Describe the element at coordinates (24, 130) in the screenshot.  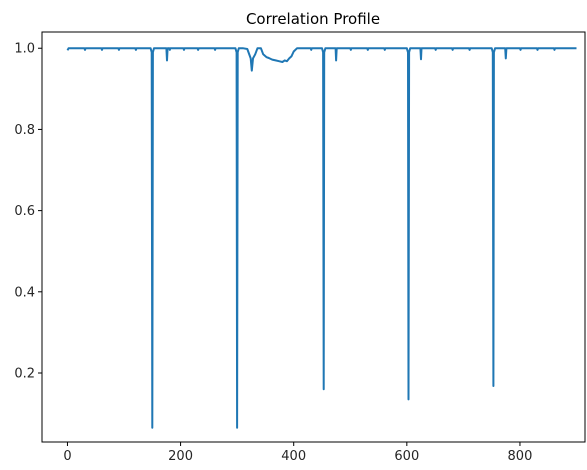
I see `y-tick-label: 0.8` at that location.